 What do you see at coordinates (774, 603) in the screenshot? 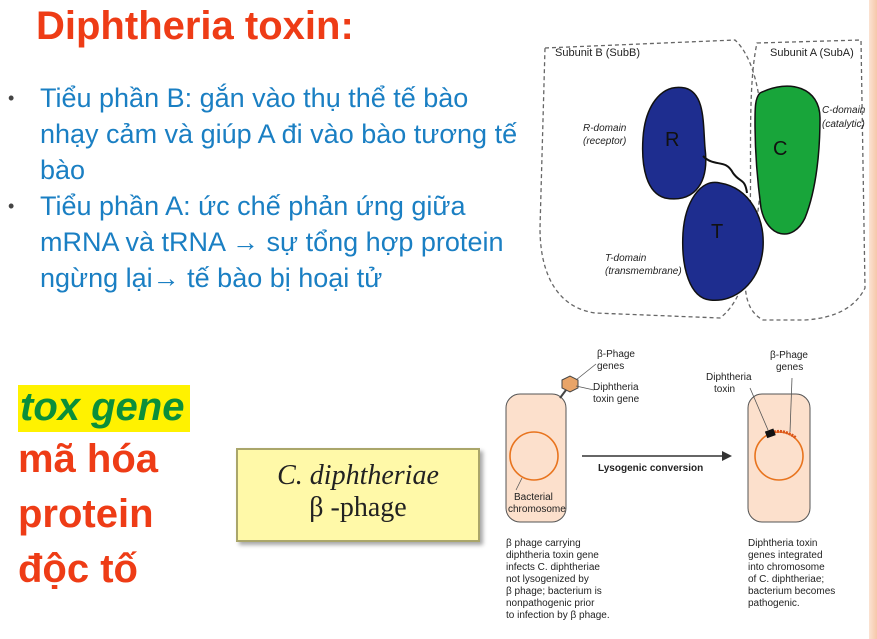
I see `caption-right-line: pathogenic.` at bounding box center [774, 603].